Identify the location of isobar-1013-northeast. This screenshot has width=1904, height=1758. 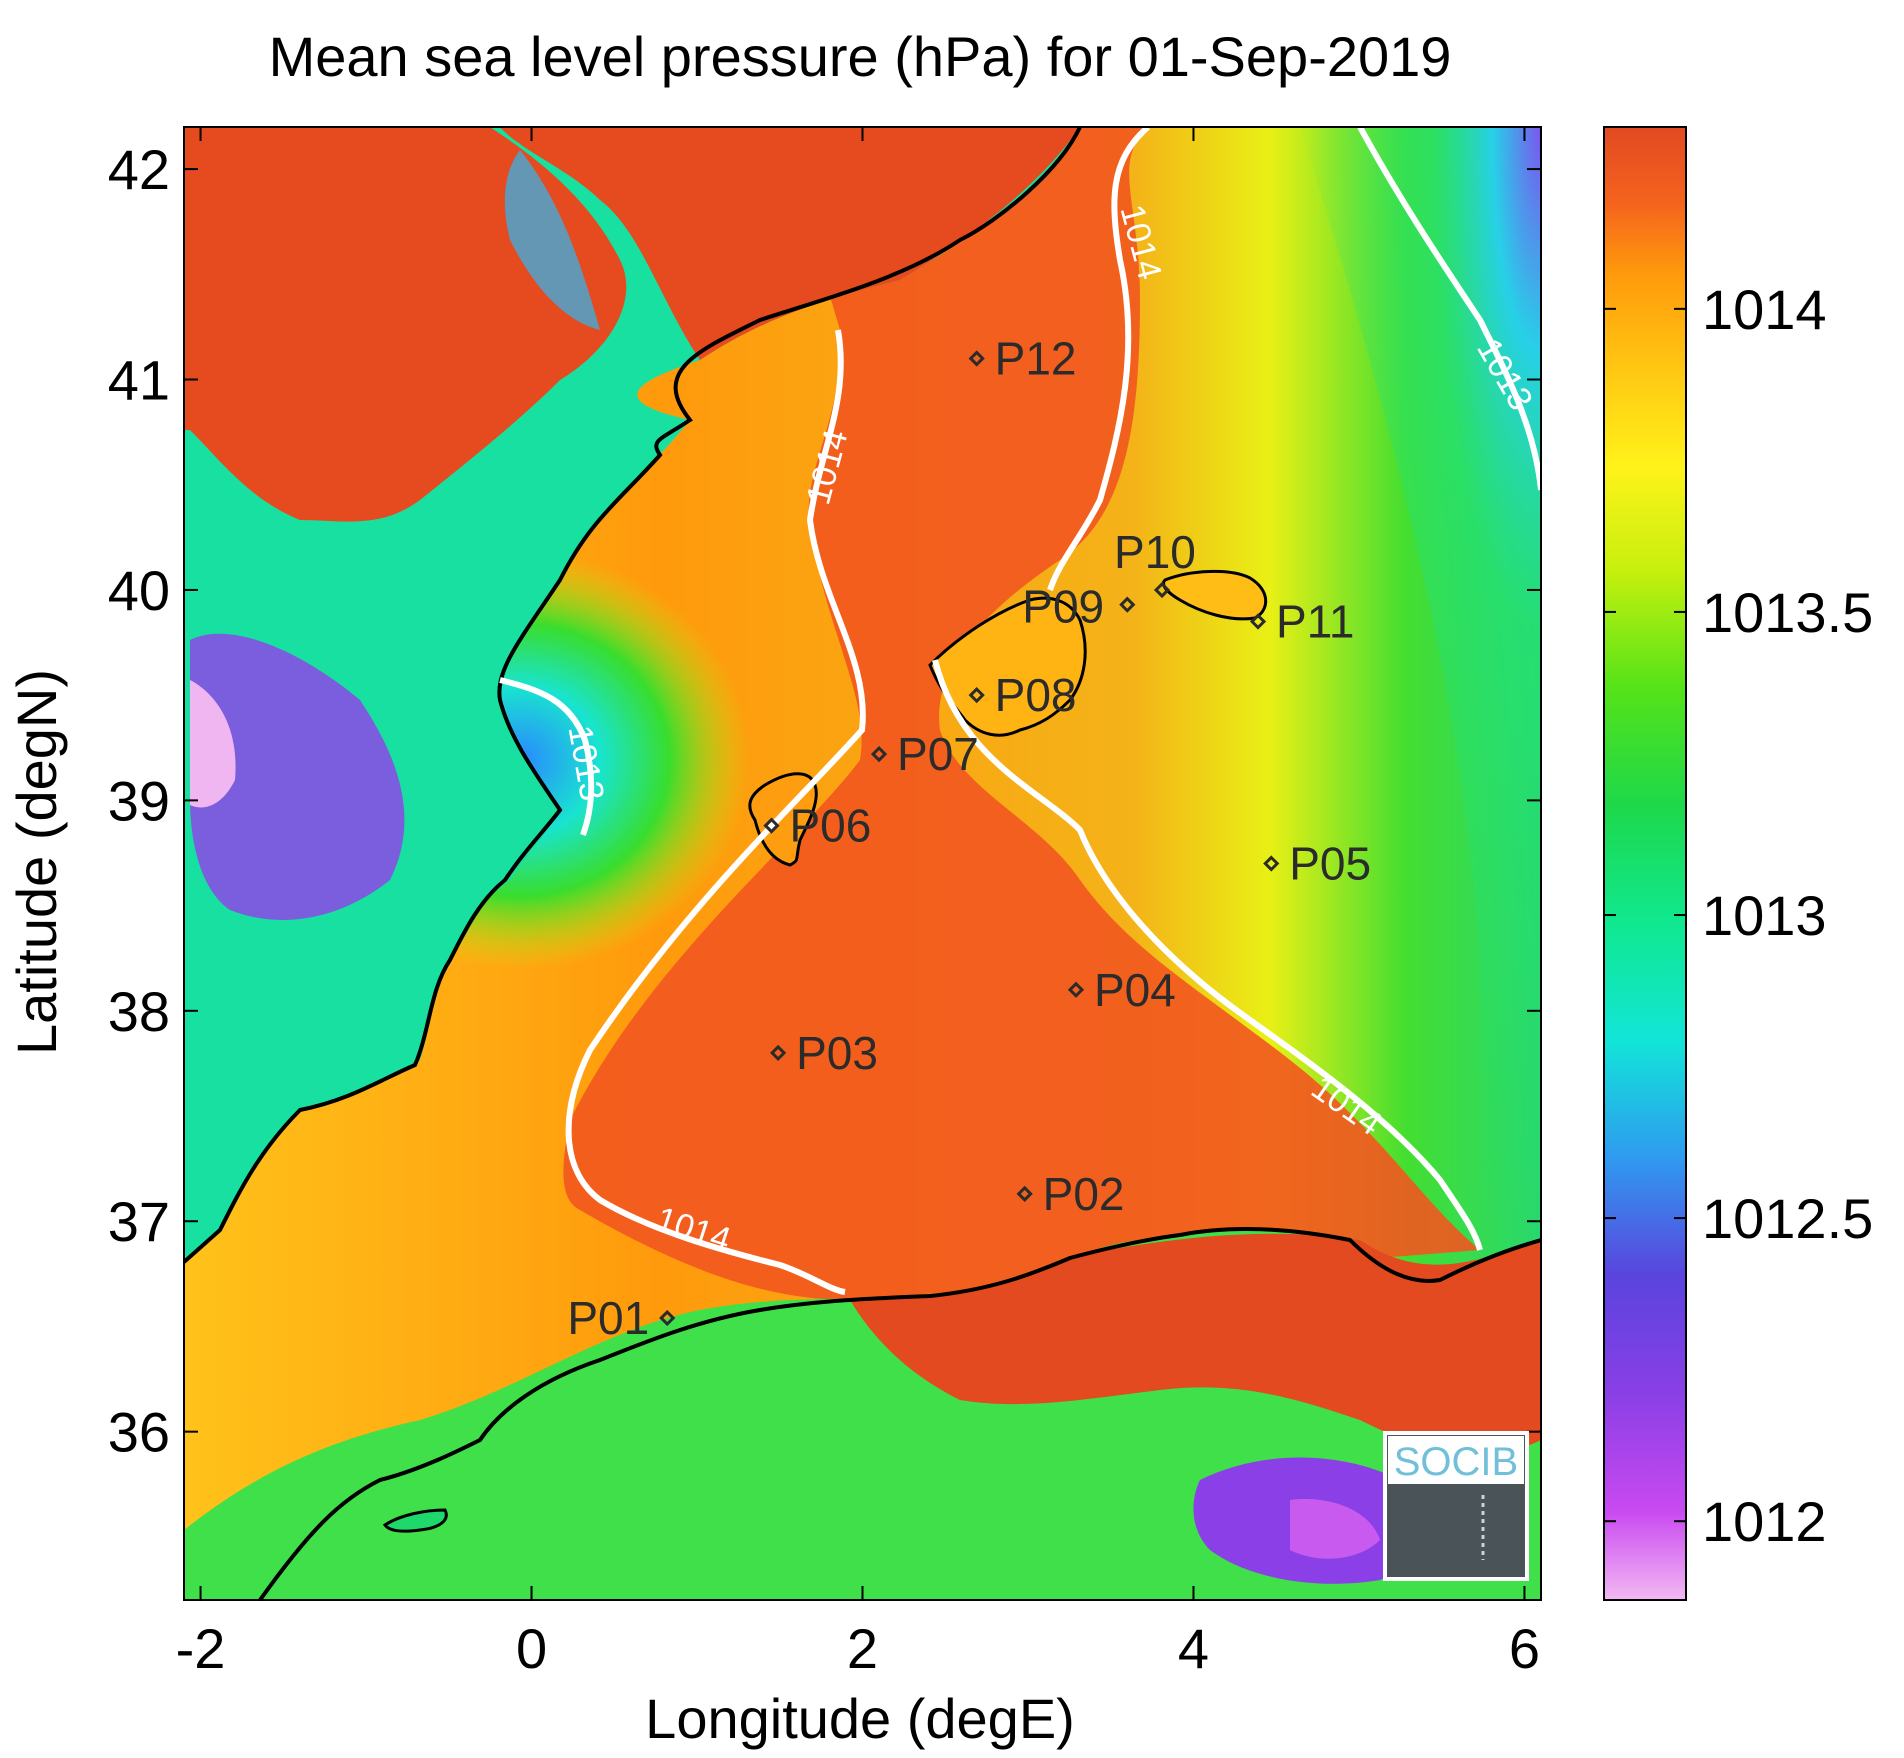
(1449, 309).